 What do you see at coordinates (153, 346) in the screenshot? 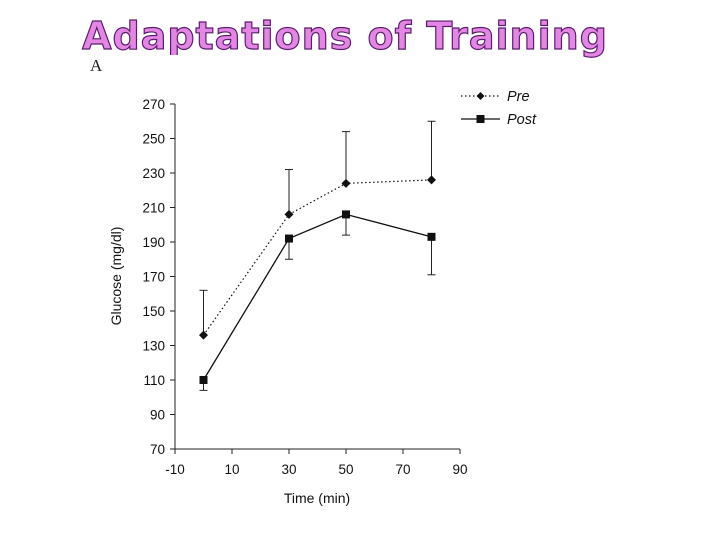
I see `y-tick-label: 130` at bounding box center [153, 346].